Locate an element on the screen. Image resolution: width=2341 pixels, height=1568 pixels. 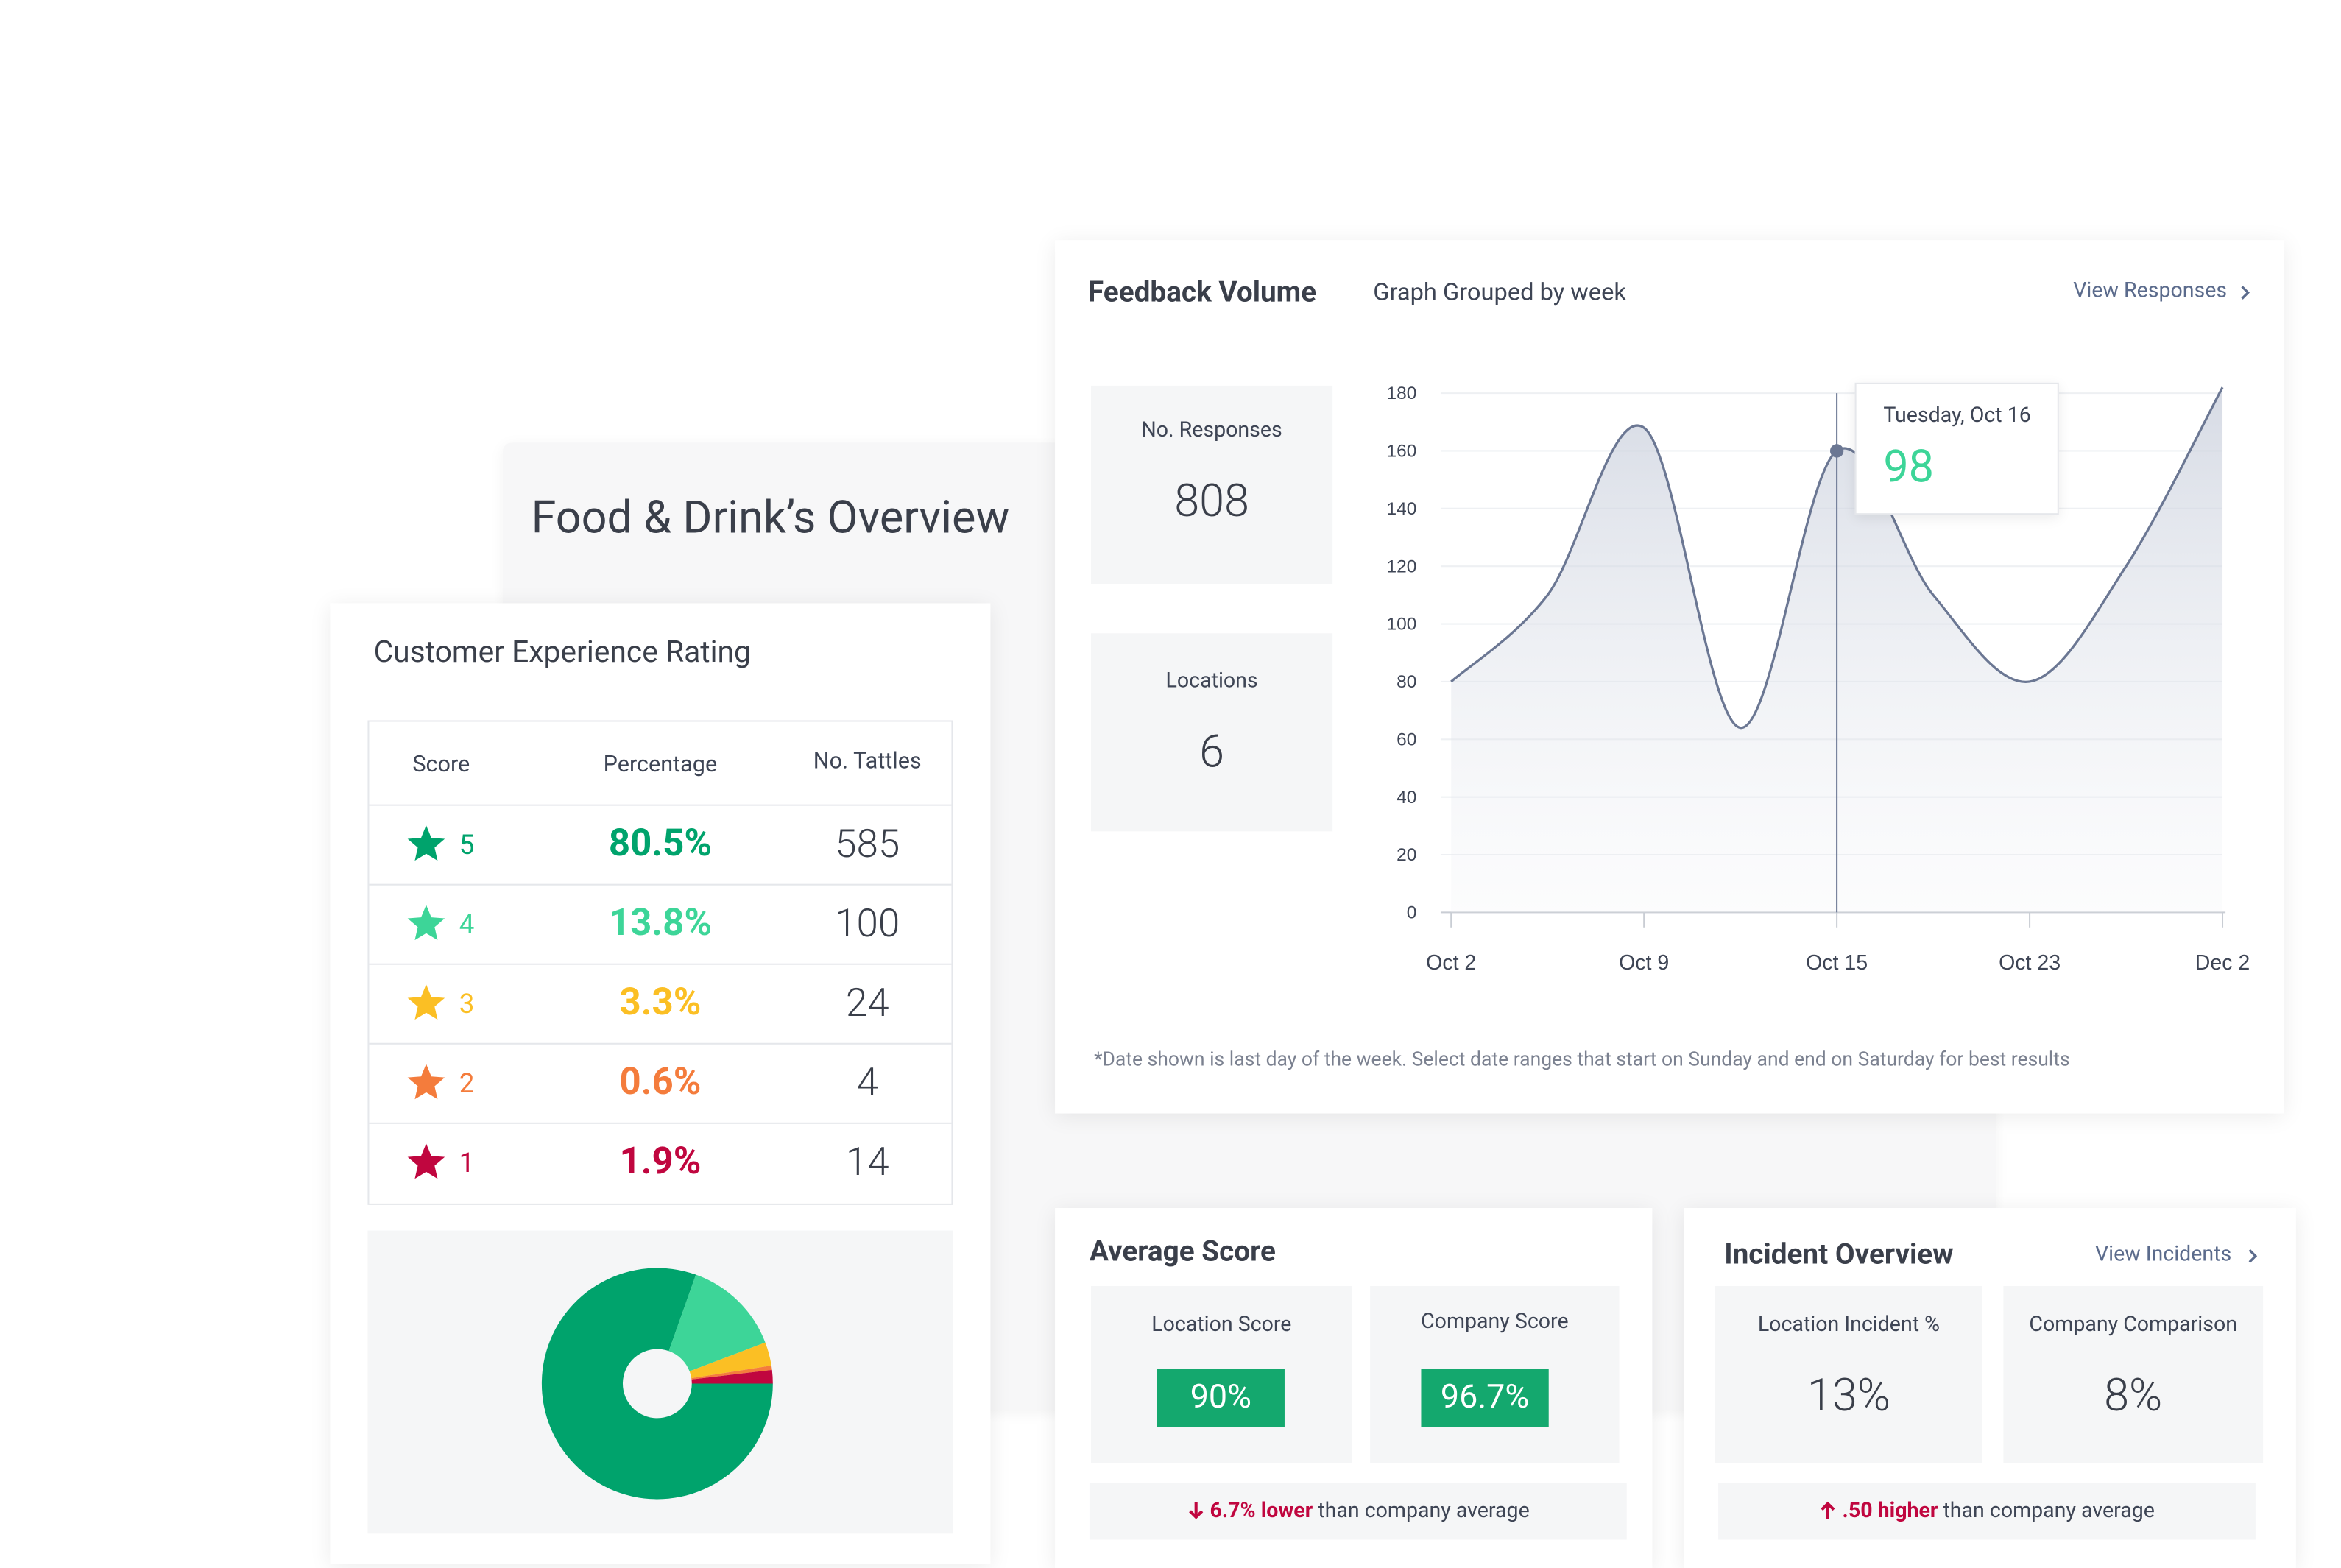
column-header: Percentage is located at coordinates (660, 763).